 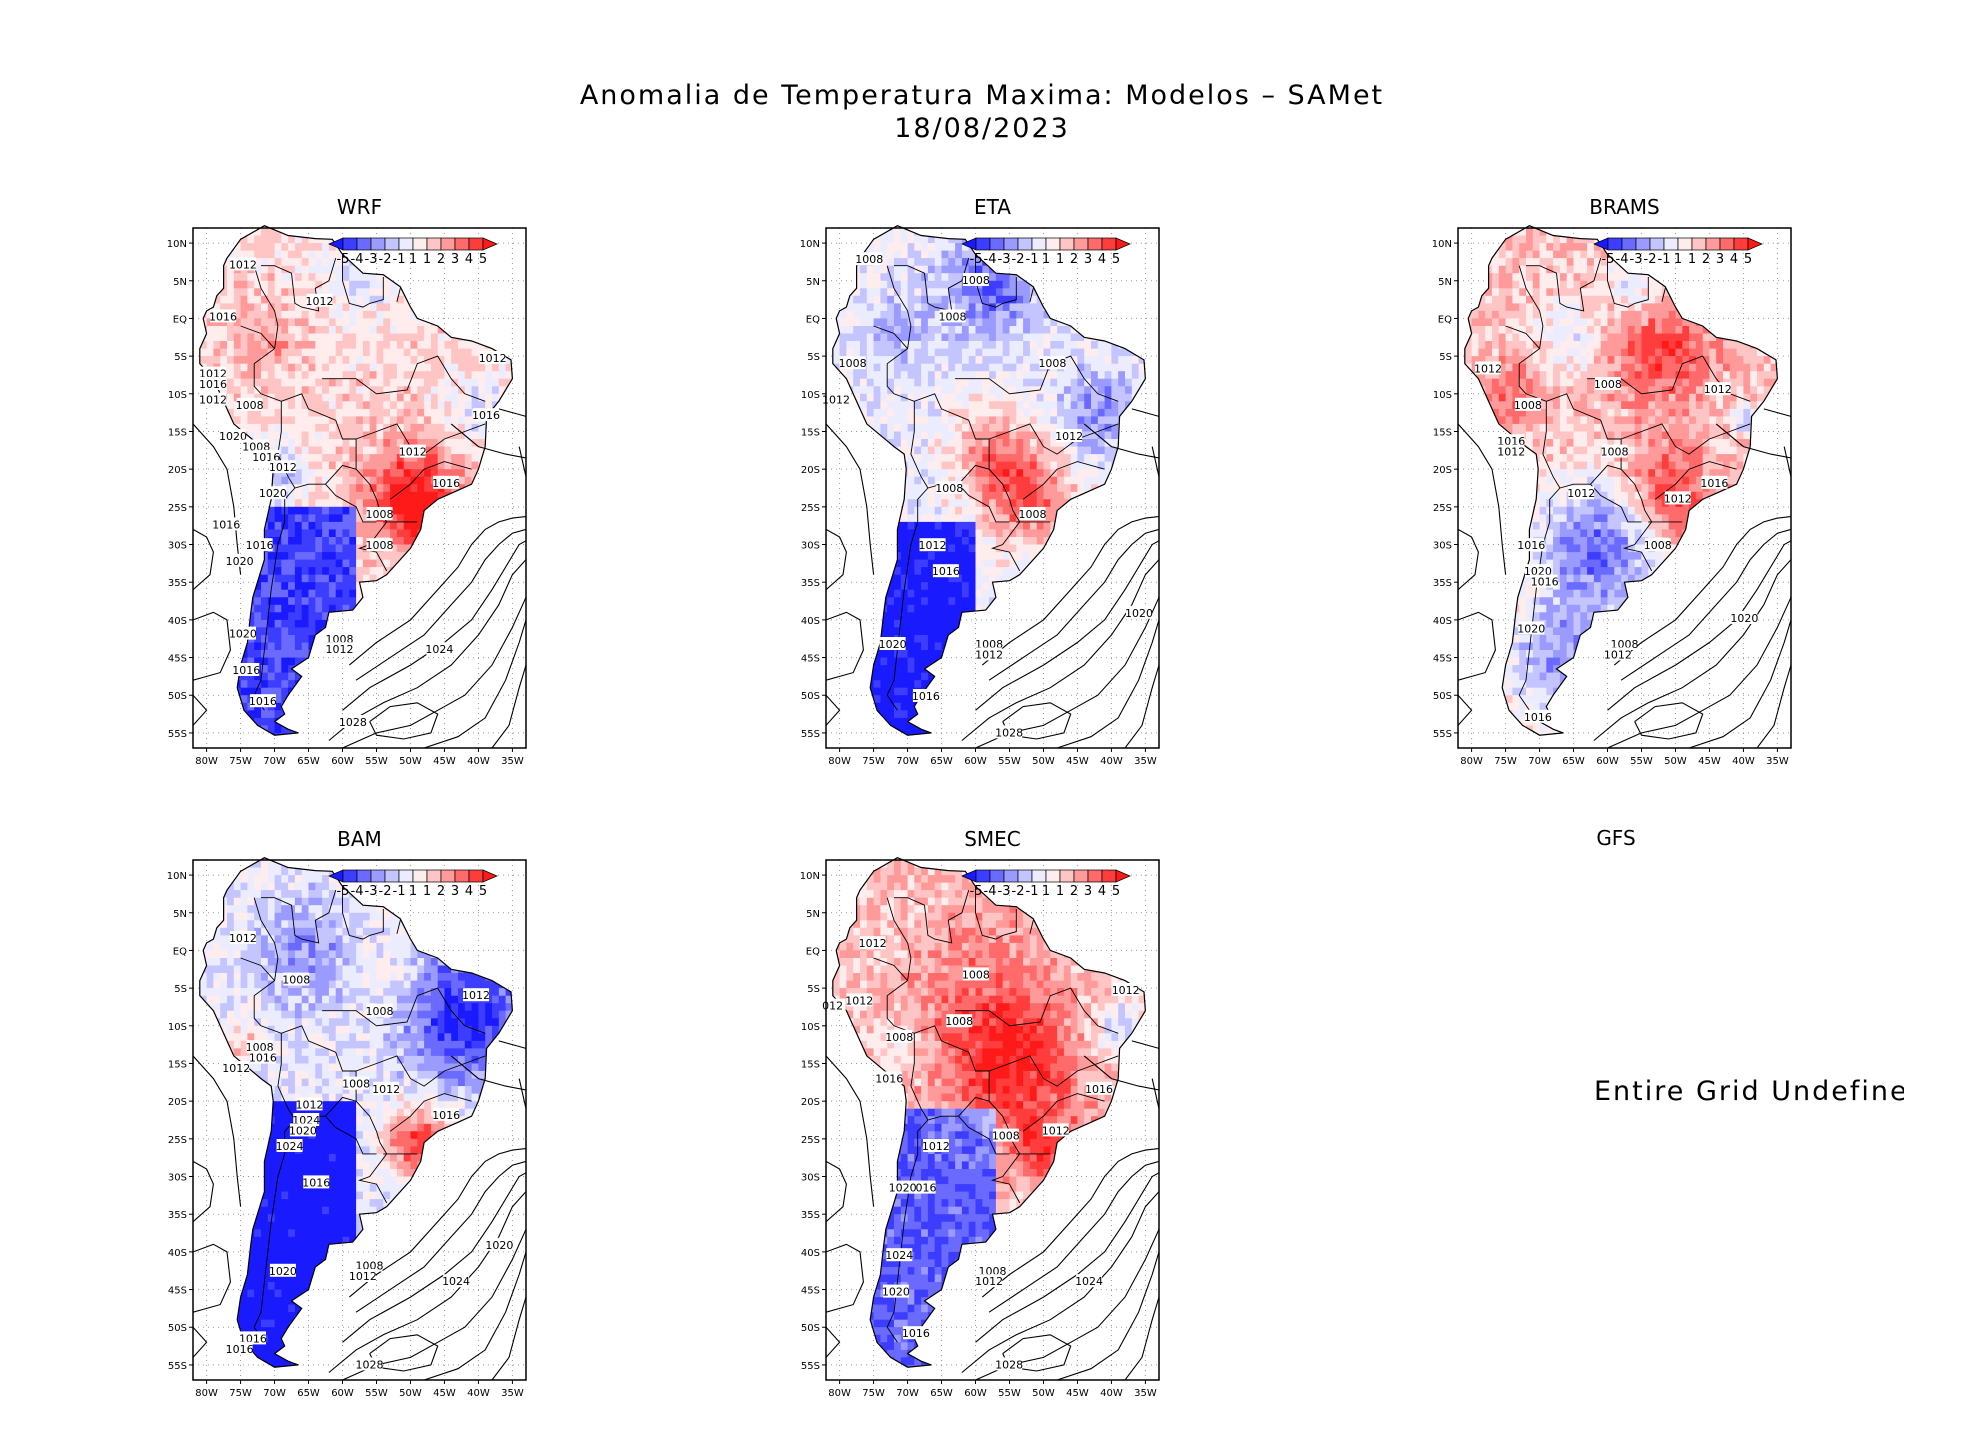 I want to click on pressure-contours, so click(x=359, y=578).